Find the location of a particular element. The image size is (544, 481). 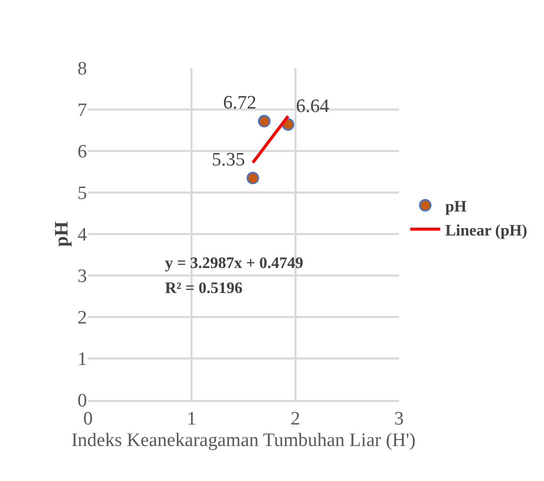

annotation: y = 3.2987x + 0.4749 is located at coordinates (234, 263).